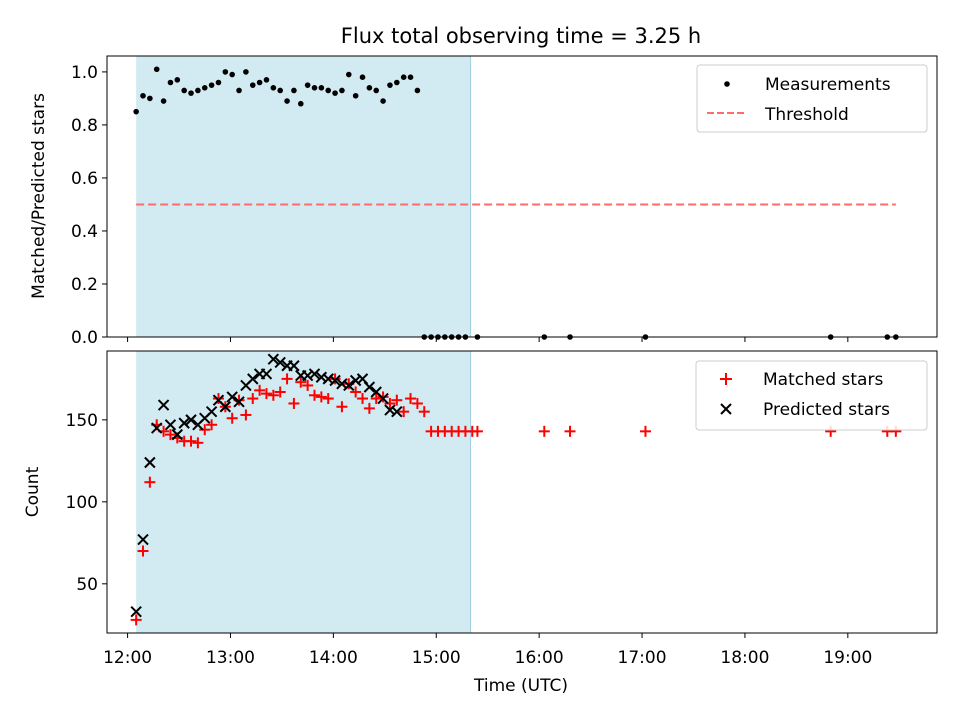 The width and height of the screenshot is (960, 720). I want to click on legend-matched-label: Matched stars, so click(823, 380).